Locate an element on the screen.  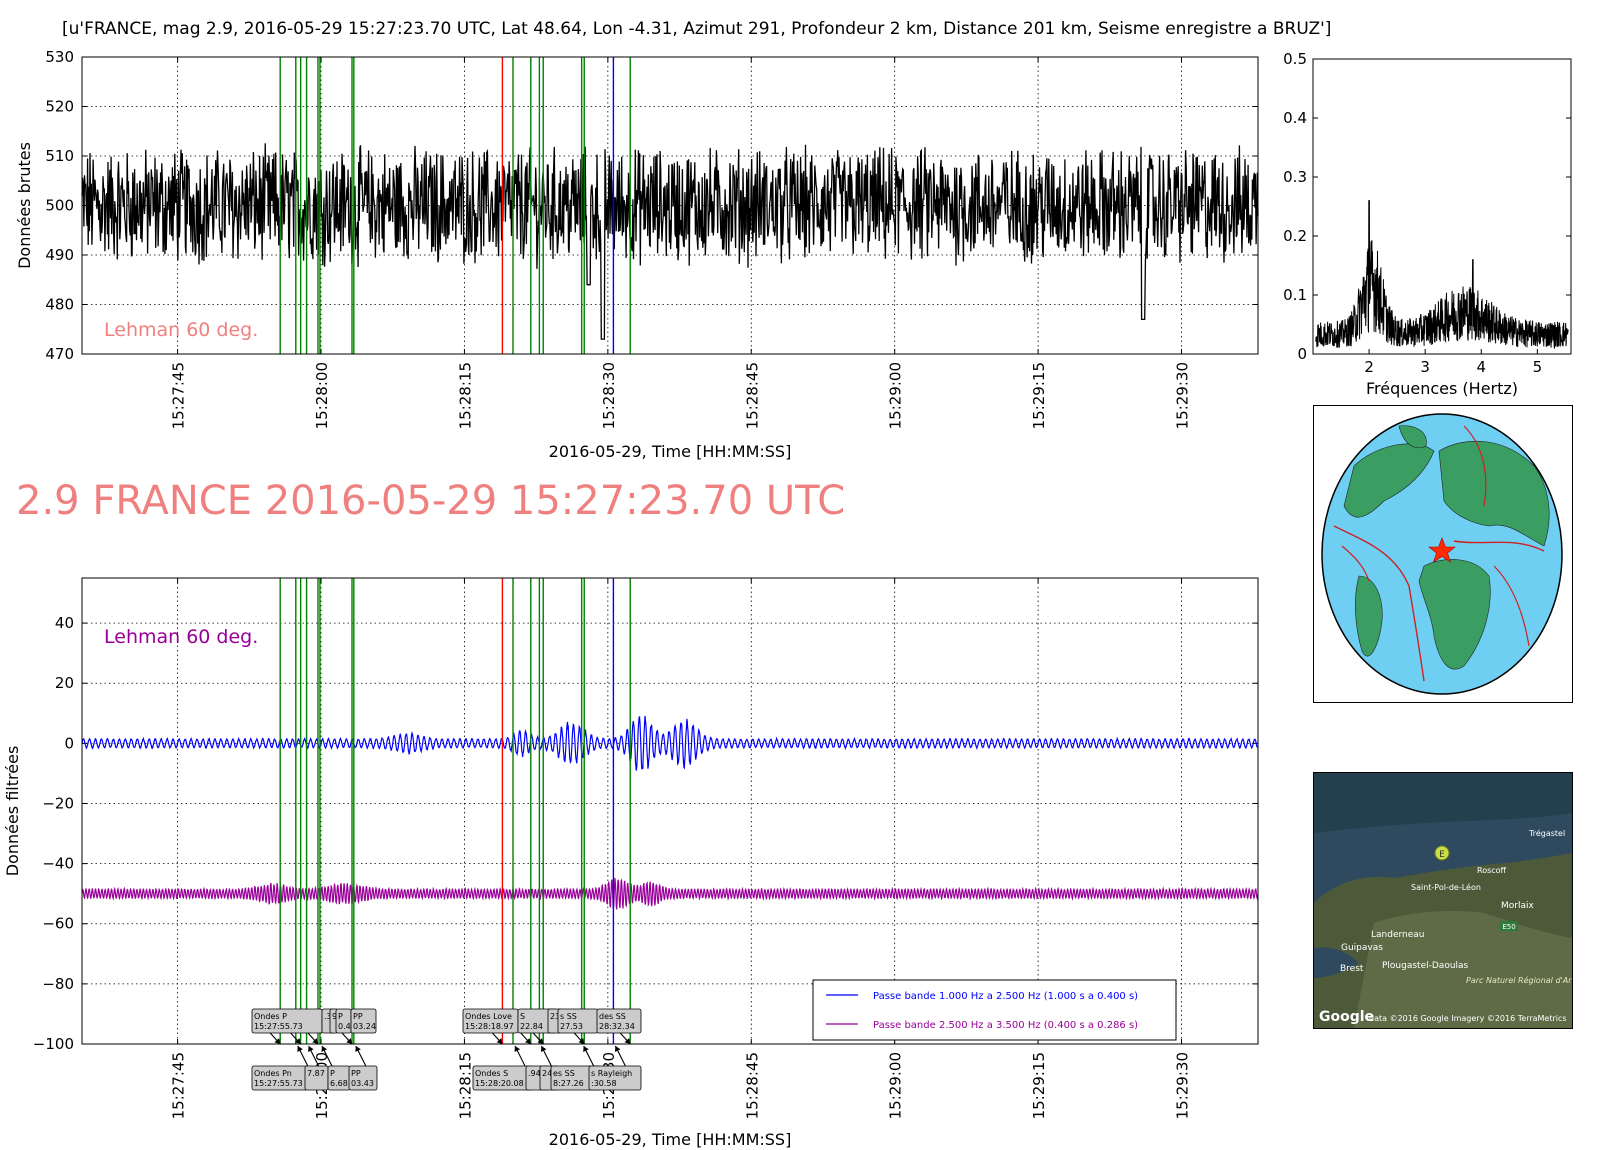
phase-label-top: s SS 27.53 is located at coordinates (578, 1021).